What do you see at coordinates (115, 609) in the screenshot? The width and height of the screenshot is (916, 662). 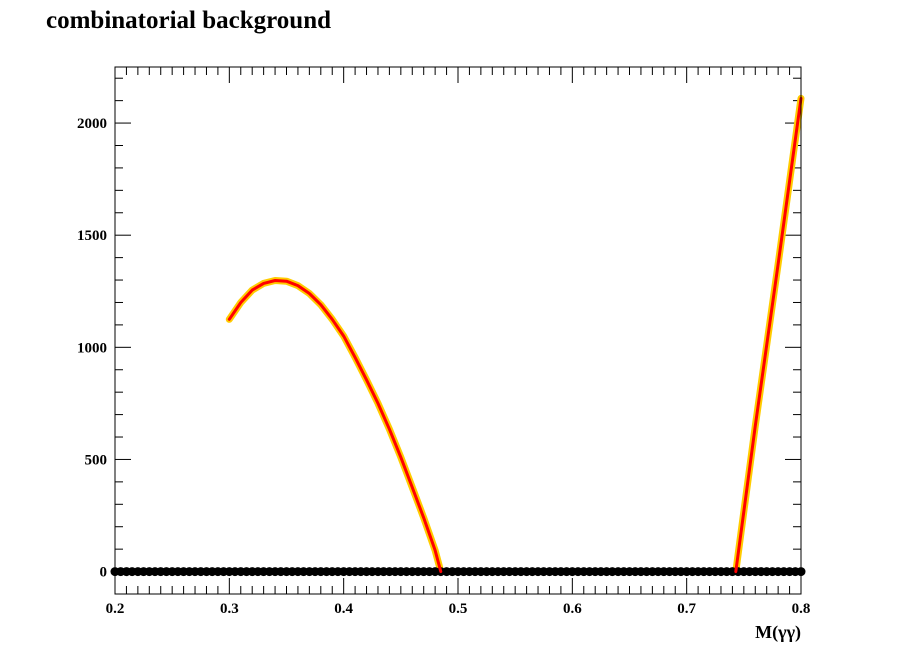 I see `x-tick-label: 0.2` at bounding box center [115, 609].